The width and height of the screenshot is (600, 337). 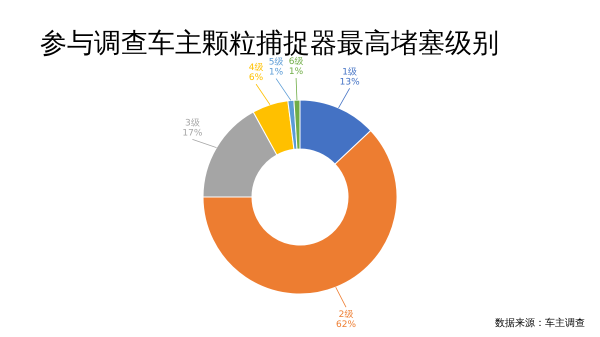 I want to click on data-label: 6%, so click(x=256, y=78).